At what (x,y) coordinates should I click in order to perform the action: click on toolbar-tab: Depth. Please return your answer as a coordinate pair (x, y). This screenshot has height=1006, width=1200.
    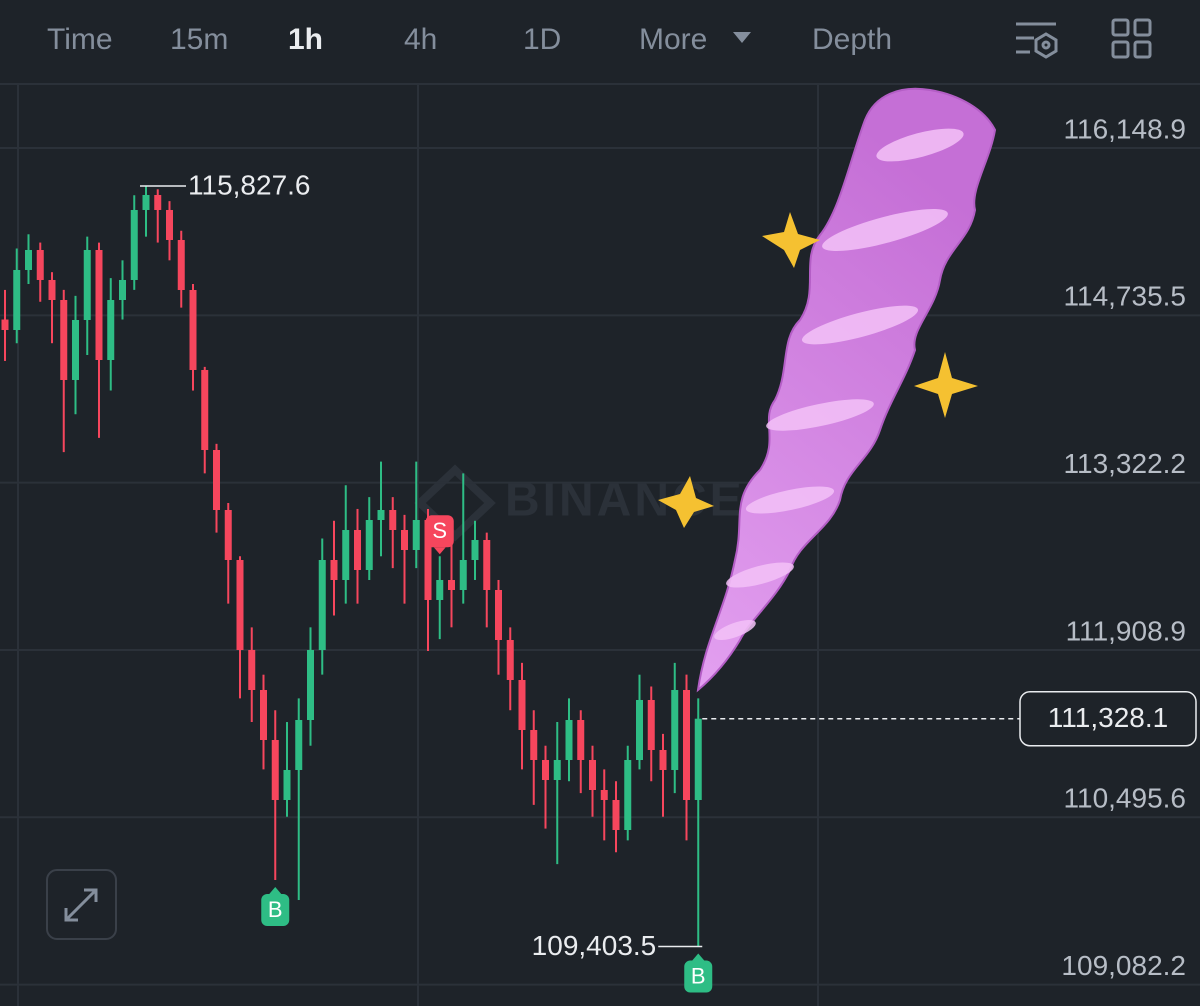
    Looking at the image, I should click on (852, 39).